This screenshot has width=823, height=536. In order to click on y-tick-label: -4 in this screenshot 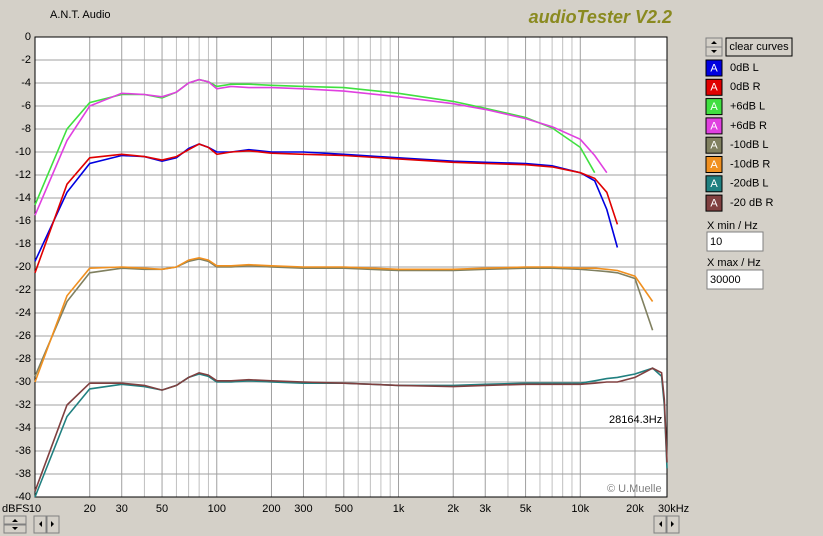, I will do `click(26, 83)`.